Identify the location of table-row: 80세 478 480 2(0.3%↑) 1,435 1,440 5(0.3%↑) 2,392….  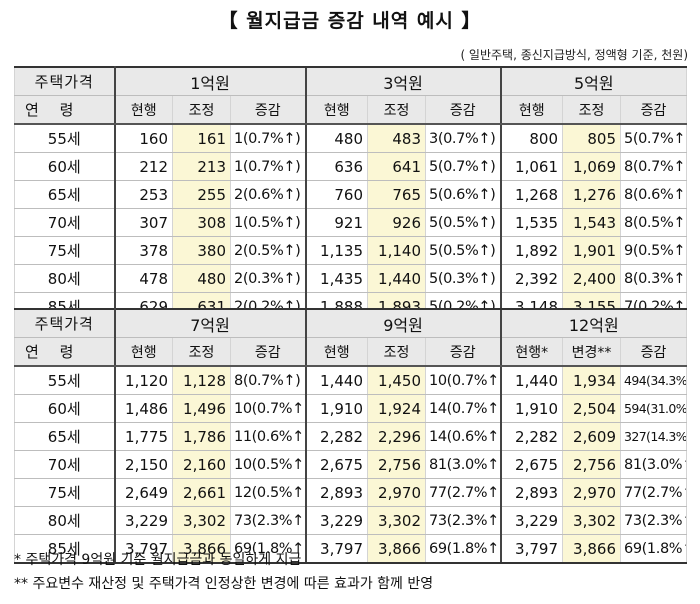
(351, 278).